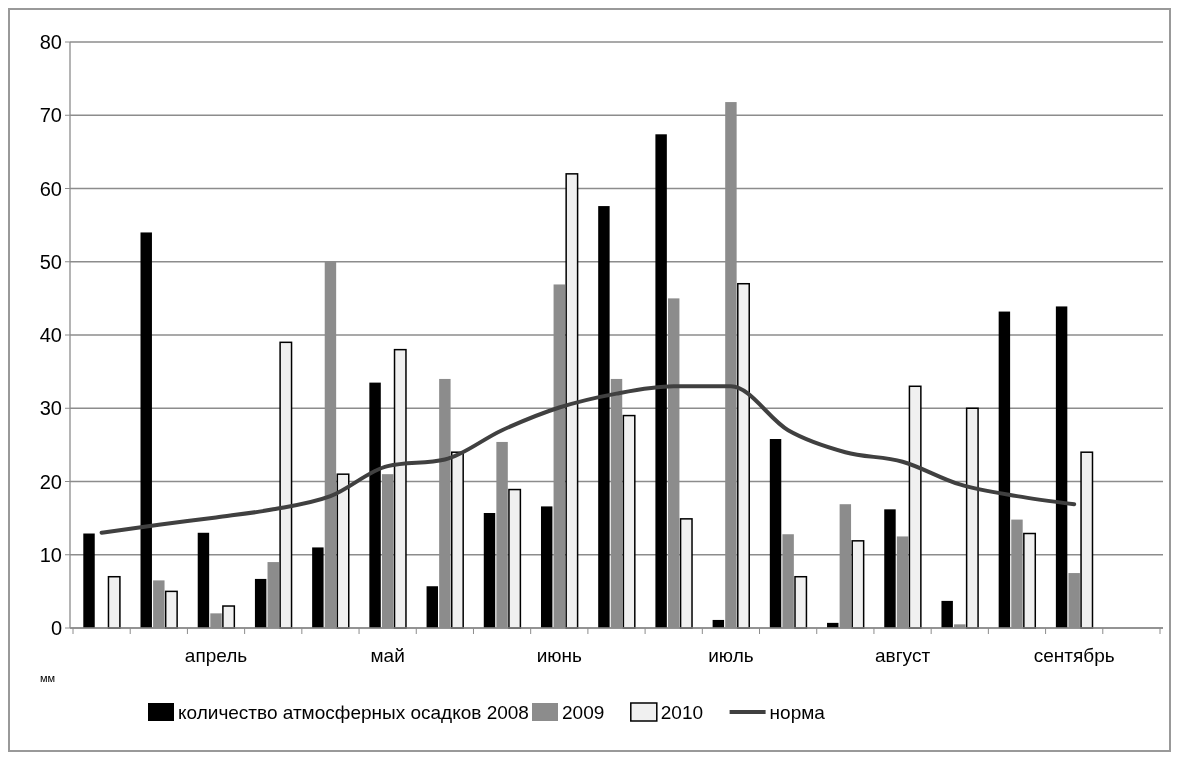  What do you see at coordinates (797, 712) in the screenshot?
I see `legend-label: норма` at bounding box center [797, 712].